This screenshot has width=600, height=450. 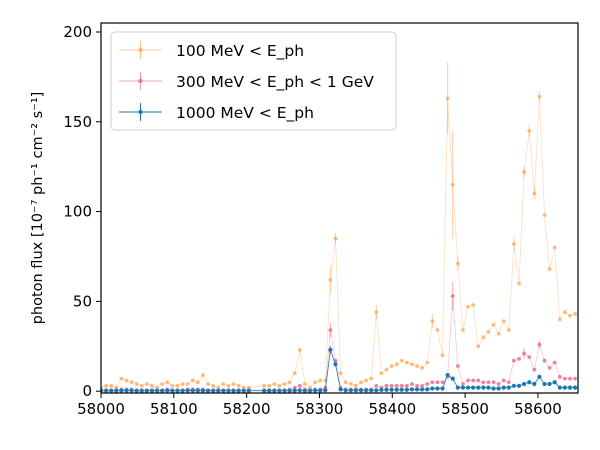 What do you see at coordinates (82, 211) in the screenshot?
I see `y-axis: 0 50 100 150 200` at bounding box center [82, 211].